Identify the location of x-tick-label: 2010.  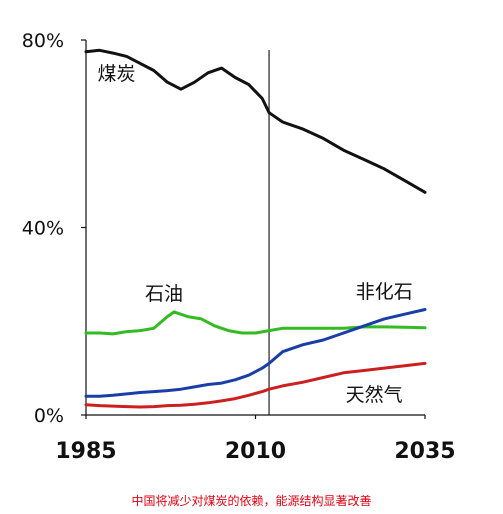
(255, 451).